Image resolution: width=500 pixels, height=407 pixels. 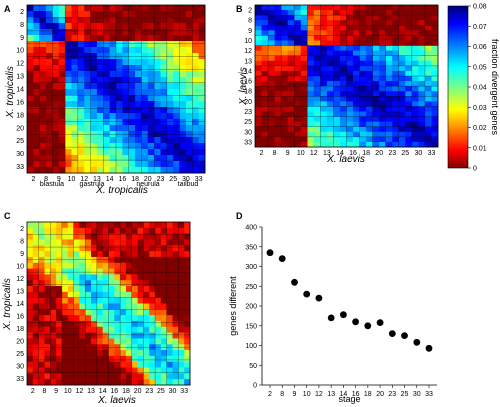 What do you see at coordinates (149, 391) in the screenshot?
I see `heatmap-x-tick-label: 23` at bounding box center [149, 391].